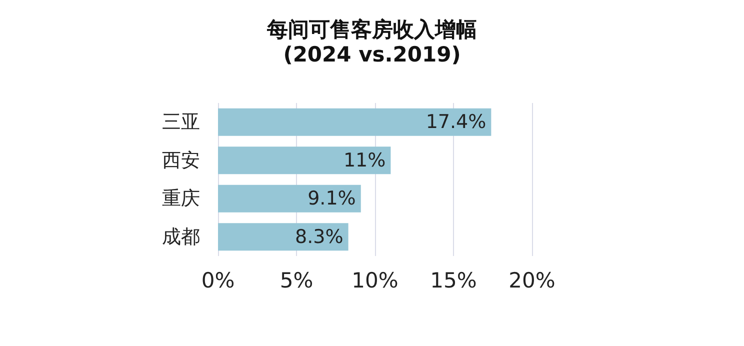 The image size is (744, 346). What do you see at coordinates (364, 160) in the screenshot?
I see `data-label: 11%` at bounding box center [364, 160].